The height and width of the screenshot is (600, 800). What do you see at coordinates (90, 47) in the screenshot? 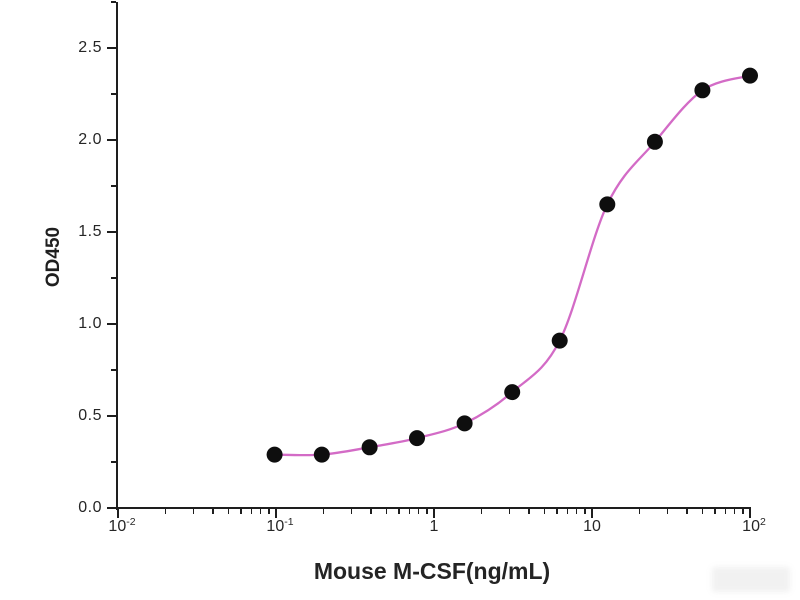
I see `y-tick-label: 2.5` at bounding box center [90, 47].